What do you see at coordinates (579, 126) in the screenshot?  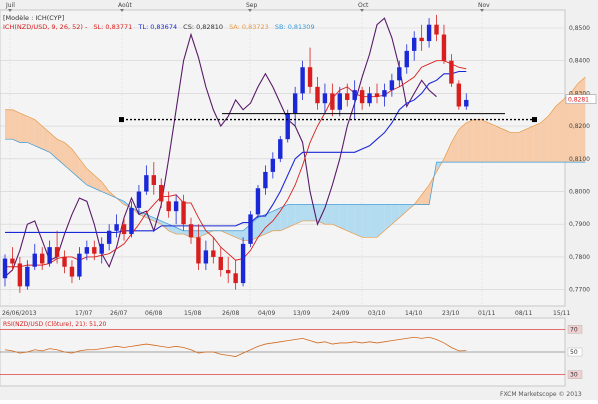 I see `price-tick-label: 0,8200` at bounding box center [579, 126].